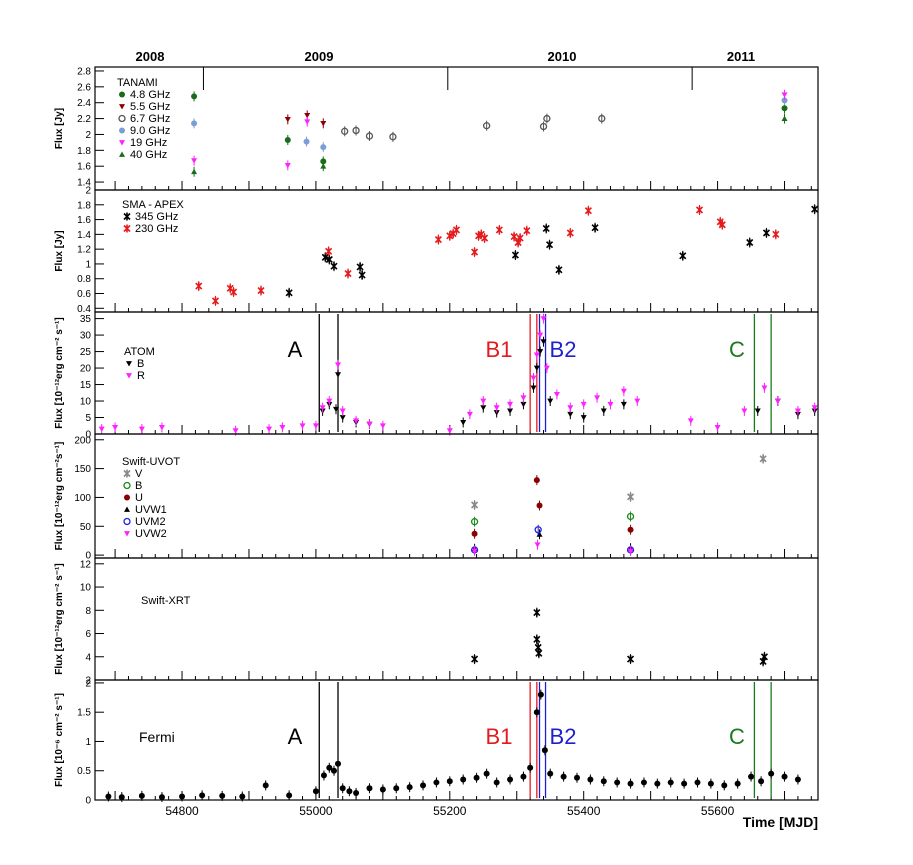 Image resolution: width=913 pixels, height=865 pixels. Describe the element at coordinates (88, 611) in the screenshot. I see `y-tick-label: 8` at that location.